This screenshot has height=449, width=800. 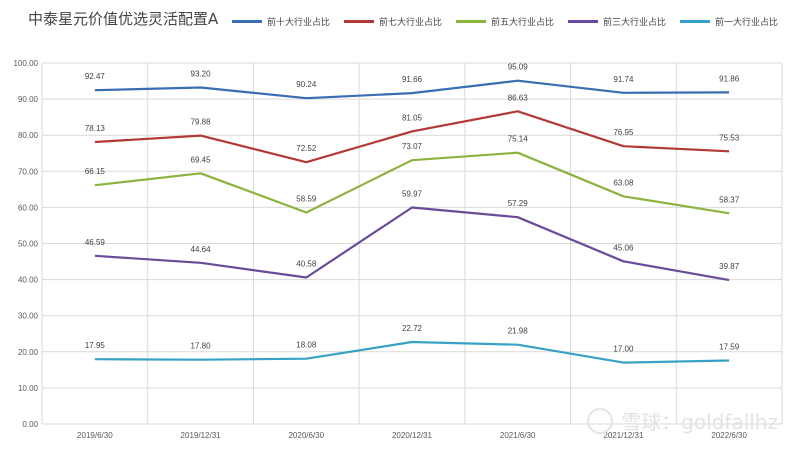 What do you see at coordinates (28, 316) in the screenshot?
I see `y-tick-label: 30.00` at bounding box center [28, 316].